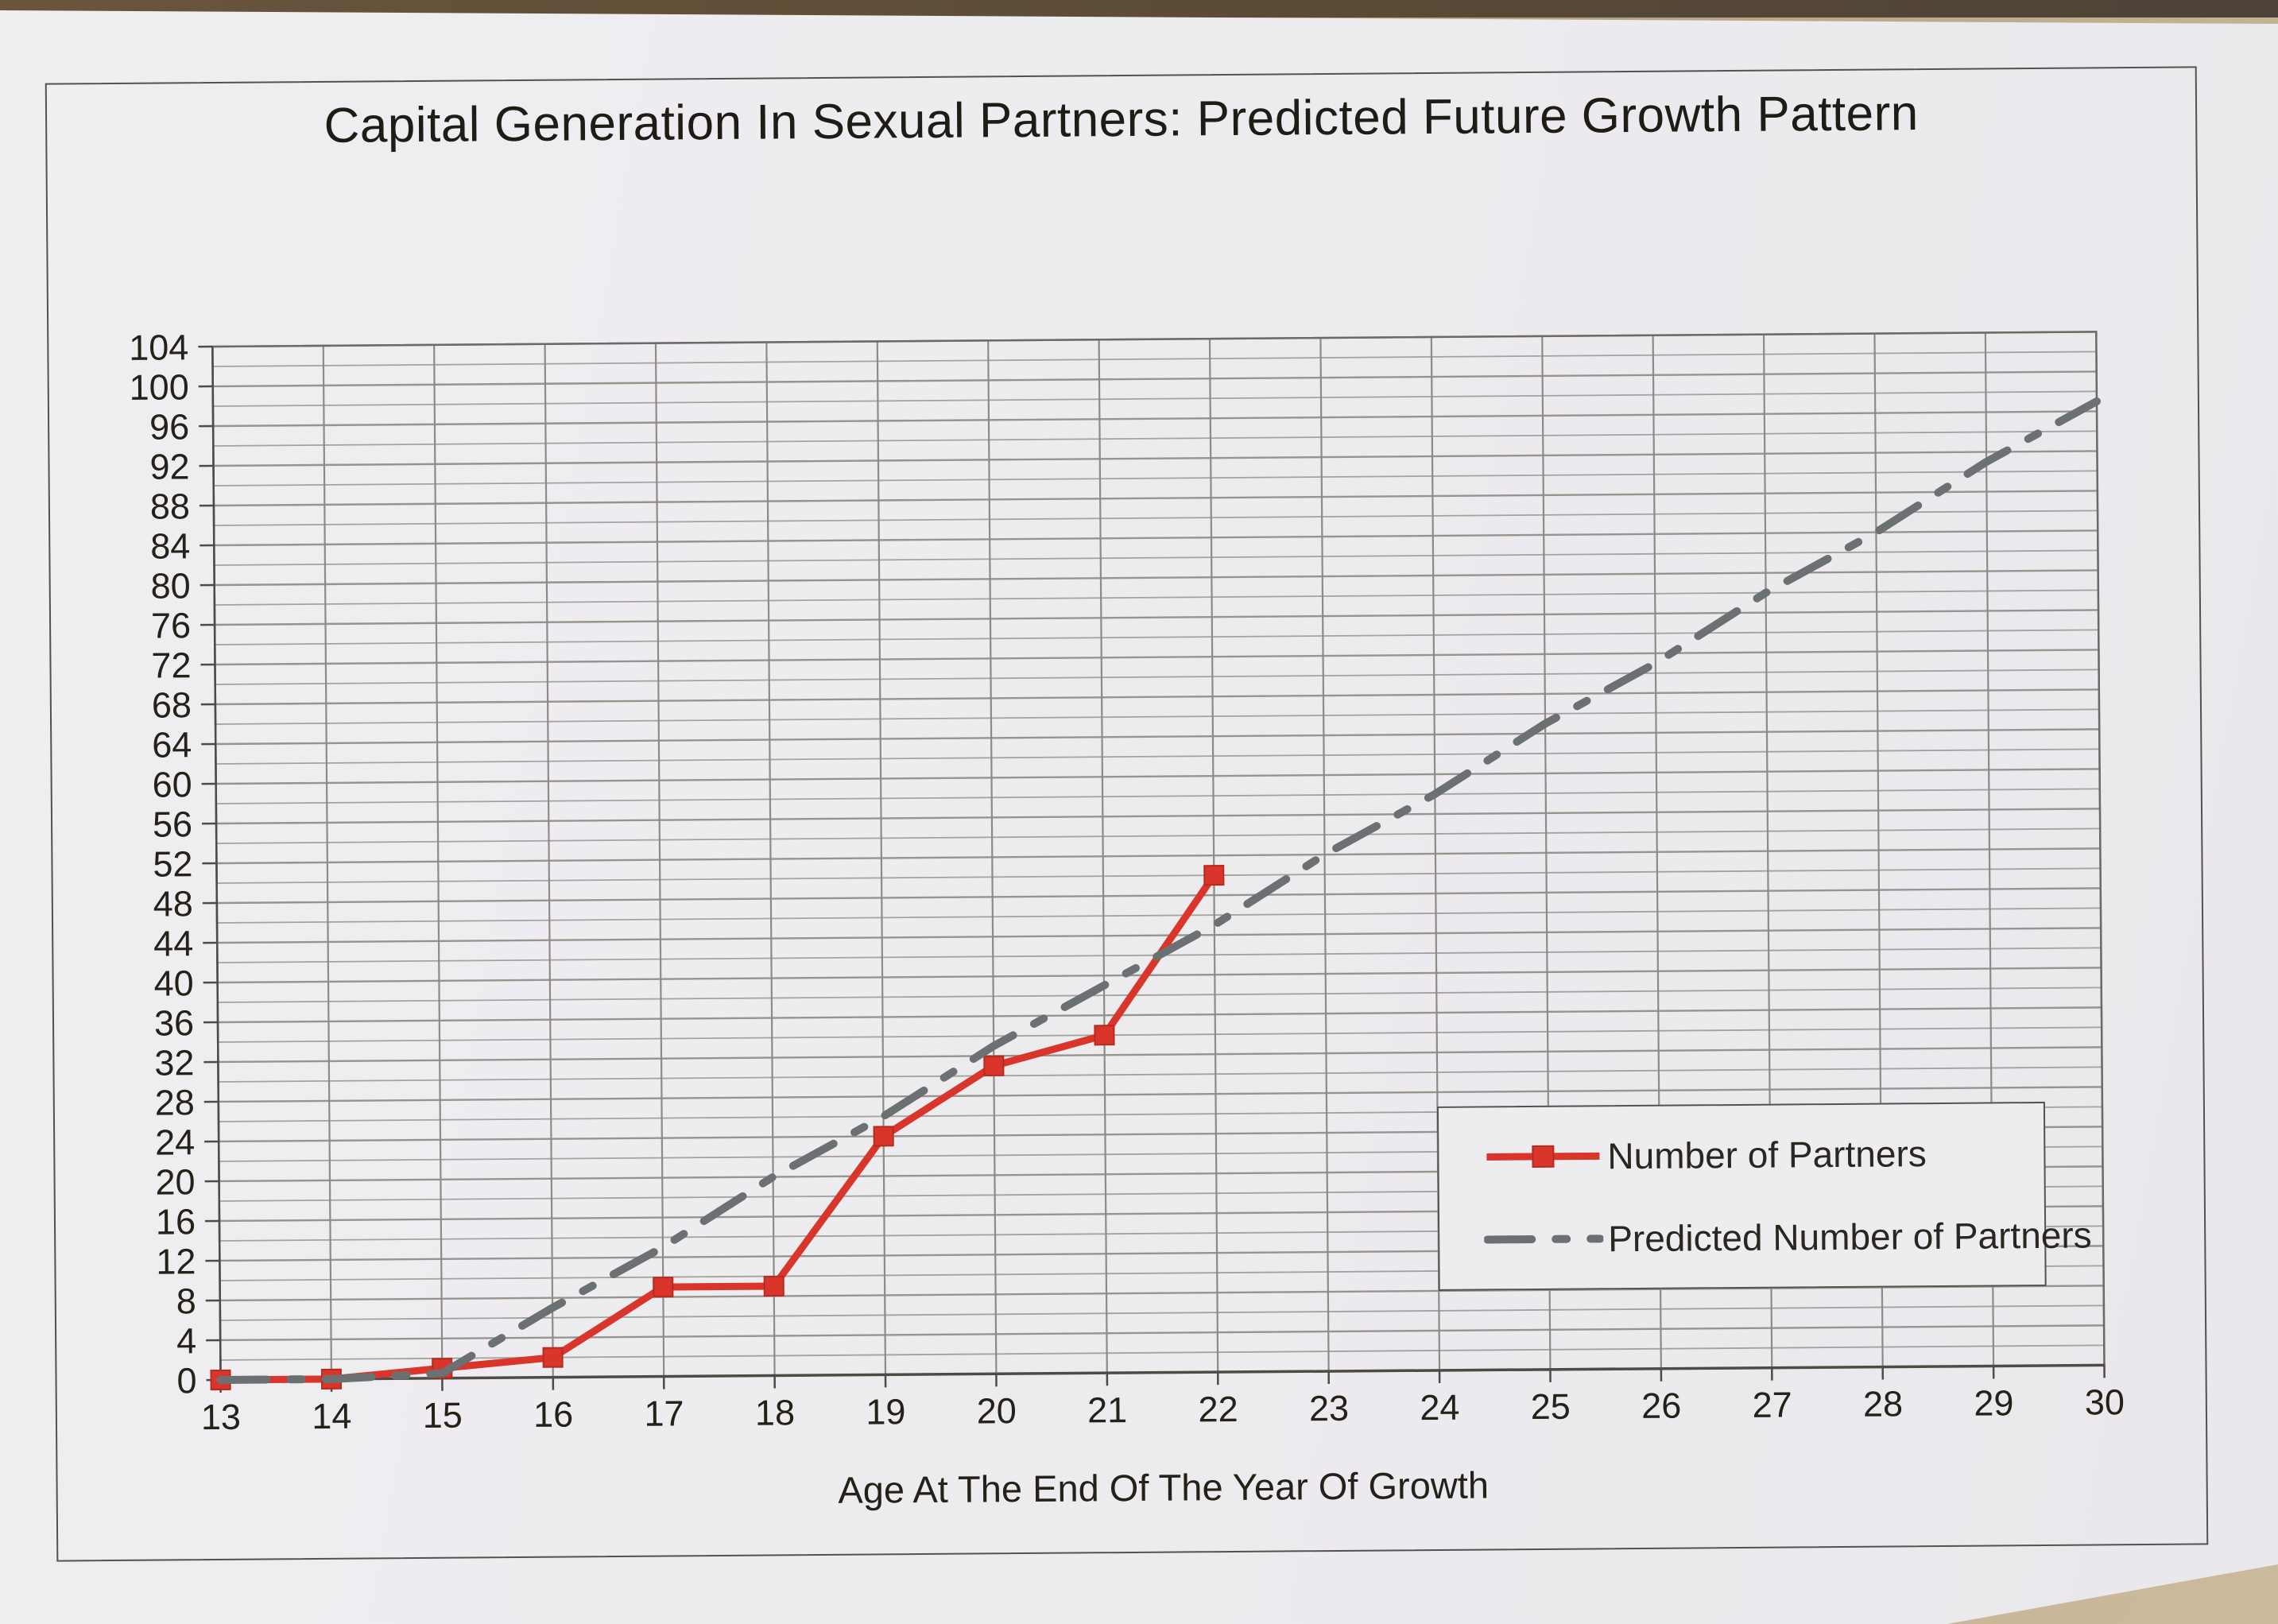  What do you see at coordinates (172, 744) in the screenshot?
I see `y-tick-label: 64` at bounding box center [172, 744].